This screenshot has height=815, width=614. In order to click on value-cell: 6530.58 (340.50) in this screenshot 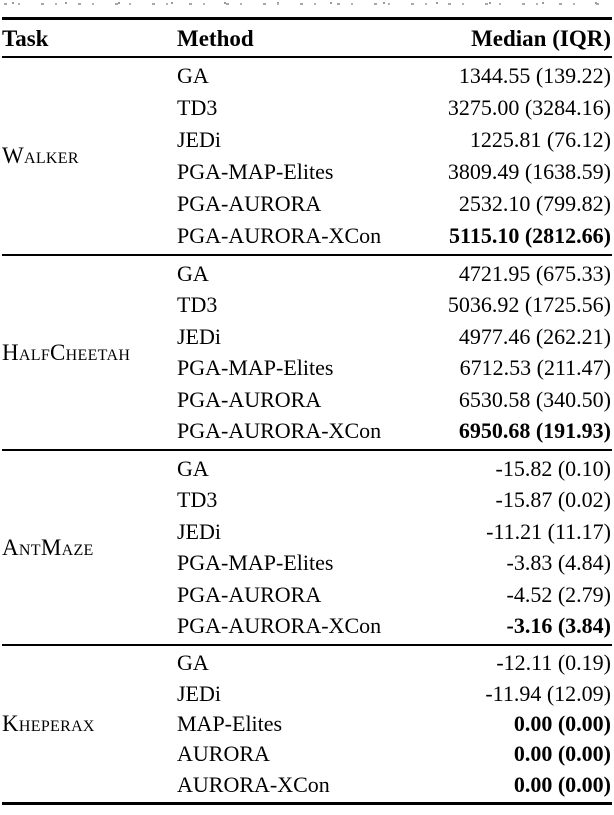, I will do `click(534, 399)`.